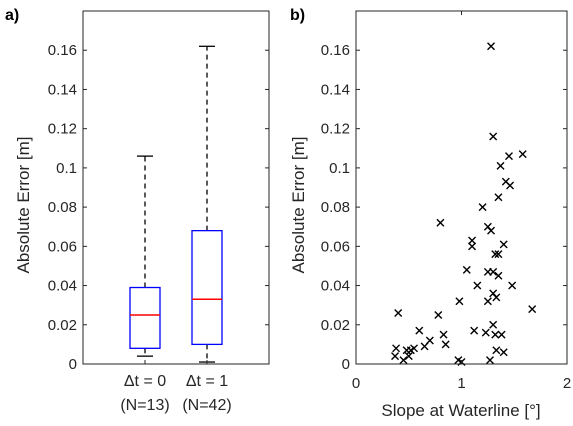 The image size is (573, 426). What do you see at coordinates (73, 364) in the screenshot?
I see `panel-a-y-tick-label: 0` at bounding box center [73, 364].